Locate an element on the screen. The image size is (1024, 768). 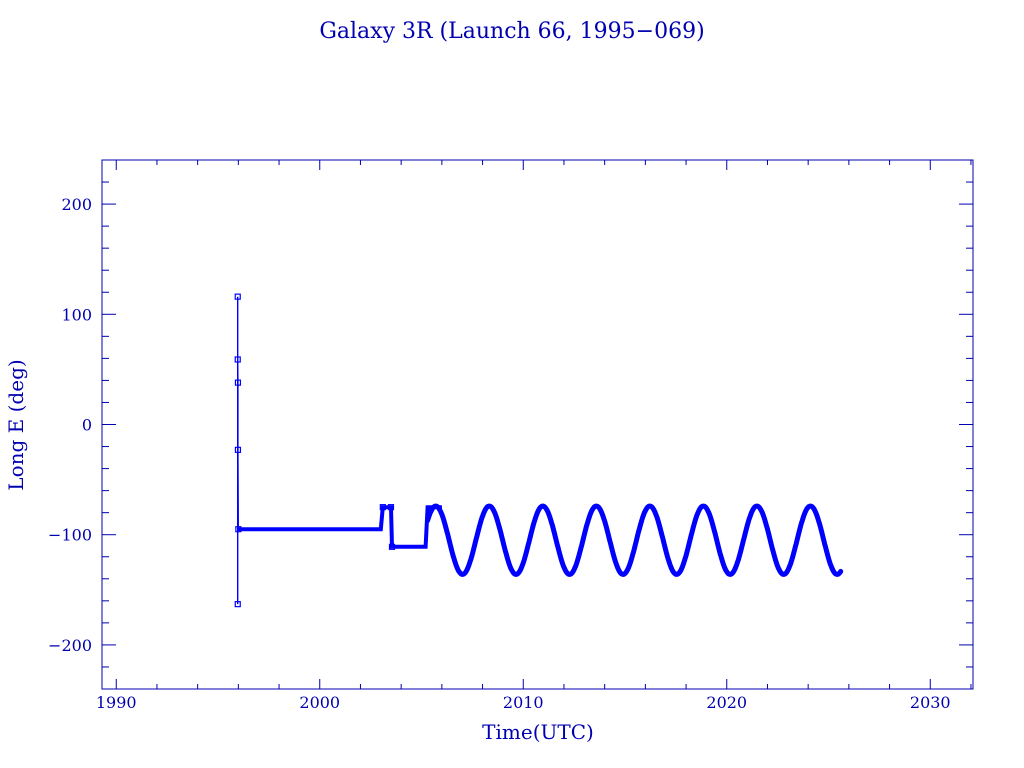
y-tick-label: 200 is located at coordinates (76, 204).